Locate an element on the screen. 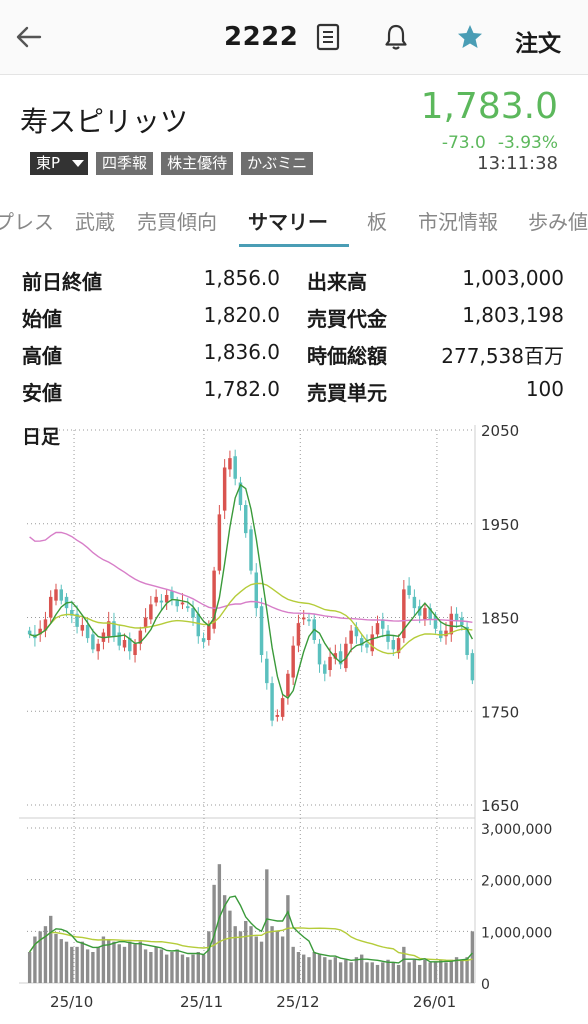 The width and height of the screenshot is (588, 1024). summary-value: 1,856.0 is located at coordinates (241, 278).